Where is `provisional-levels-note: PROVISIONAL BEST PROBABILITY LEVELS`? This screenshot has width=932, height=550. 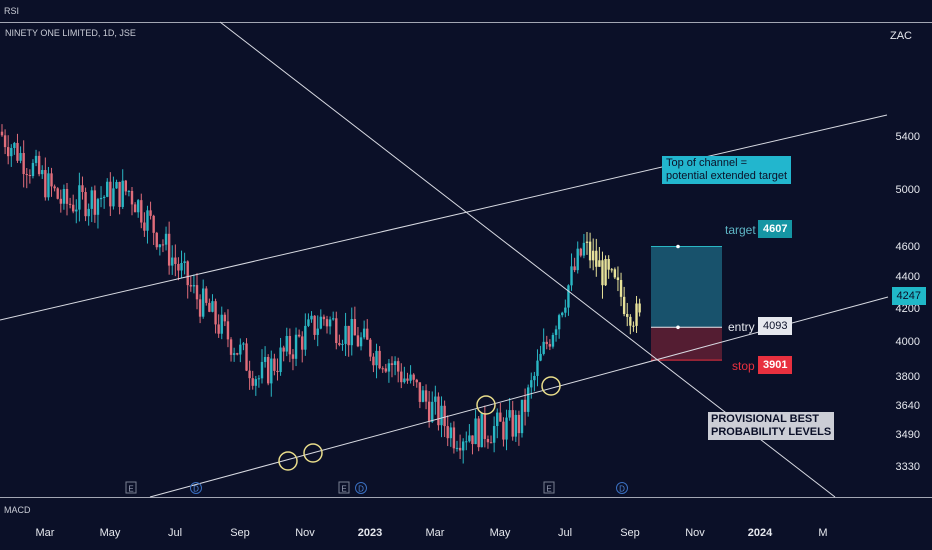
provisional-levels-note: PROVISIONAL BEST PROBABILITY LEVELS is located at coordinates (771, 426).